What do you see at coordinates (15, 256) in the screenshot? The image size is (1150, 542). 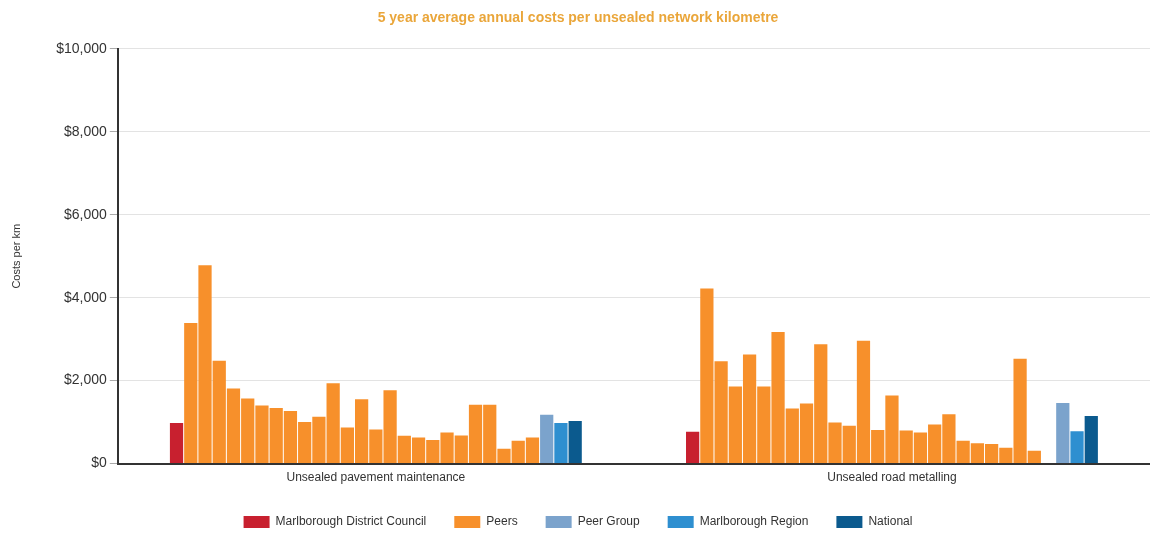 I see `y-axis-title: Costs per km` at bounding box center [15, 256].